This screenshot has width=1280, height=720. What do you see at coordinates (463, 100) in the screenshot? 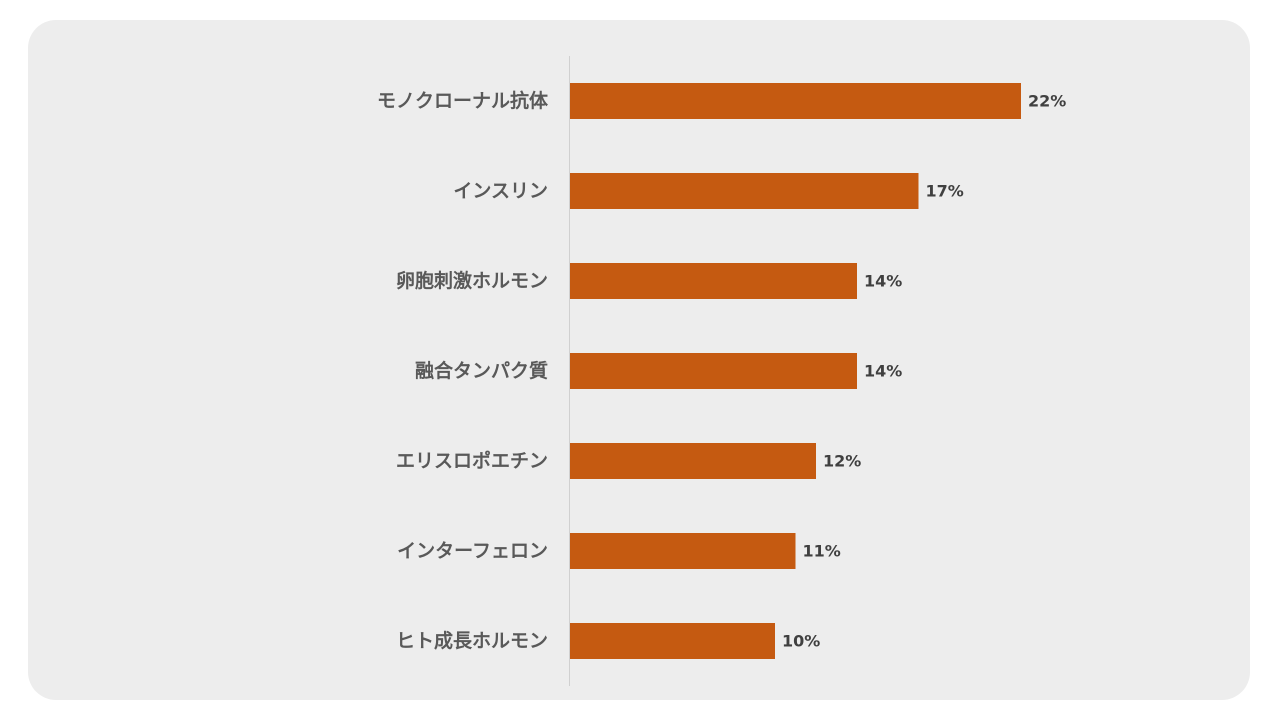
I see `category-label-1: モノクローナル抗体` at bounding box center [463, 100].